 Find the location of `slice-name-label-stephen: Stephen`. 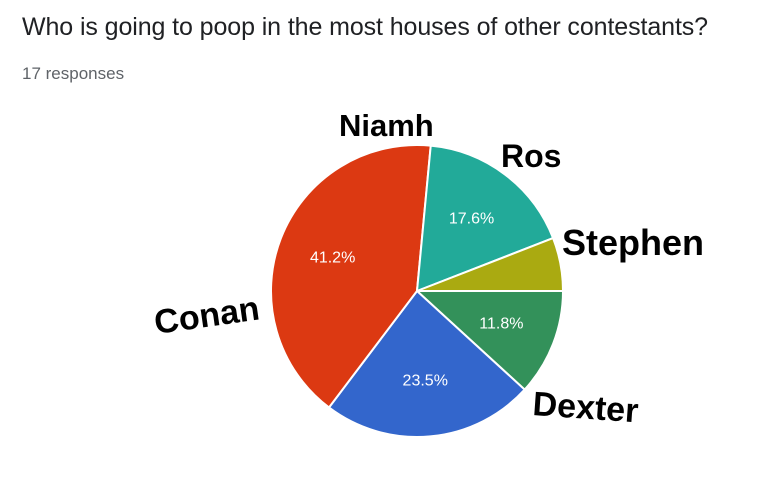

slice-name-label-stephen: Stephen is located at coordinates (633, 242).